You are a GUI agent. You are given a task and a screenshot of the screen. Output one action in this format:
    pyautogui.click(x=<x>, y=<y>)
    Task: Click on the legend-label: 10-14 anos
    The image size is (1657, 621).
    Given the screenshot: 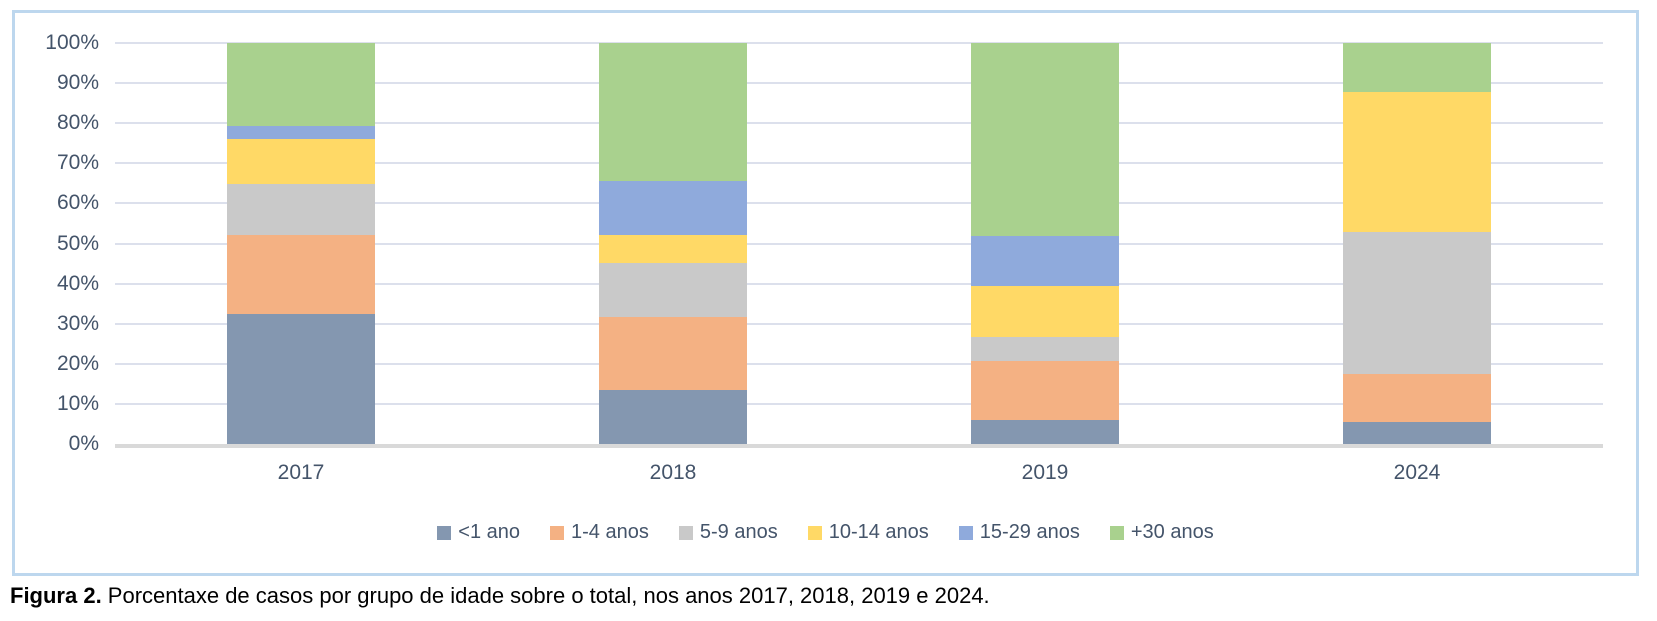 What is the action you would take?
    pyautogui.click(x=878, y=532)
    